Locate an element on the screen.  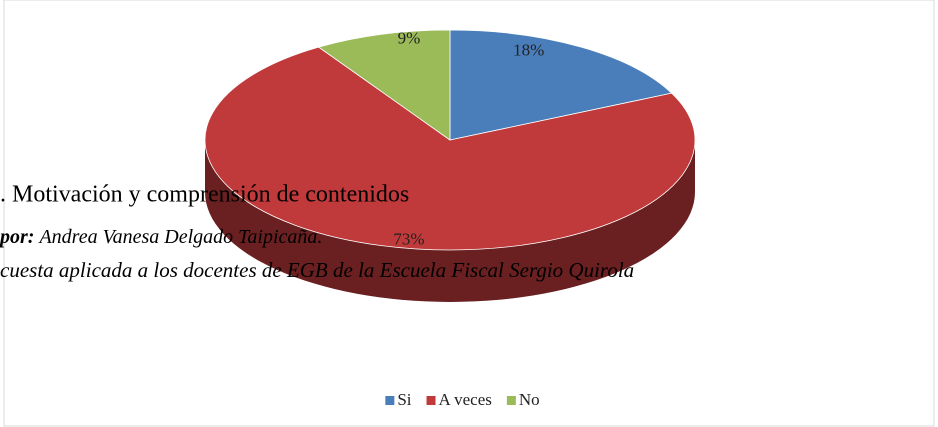
author: Andrea Vanesa Delgado Taipicaña. is located at coordinates (179, 237).